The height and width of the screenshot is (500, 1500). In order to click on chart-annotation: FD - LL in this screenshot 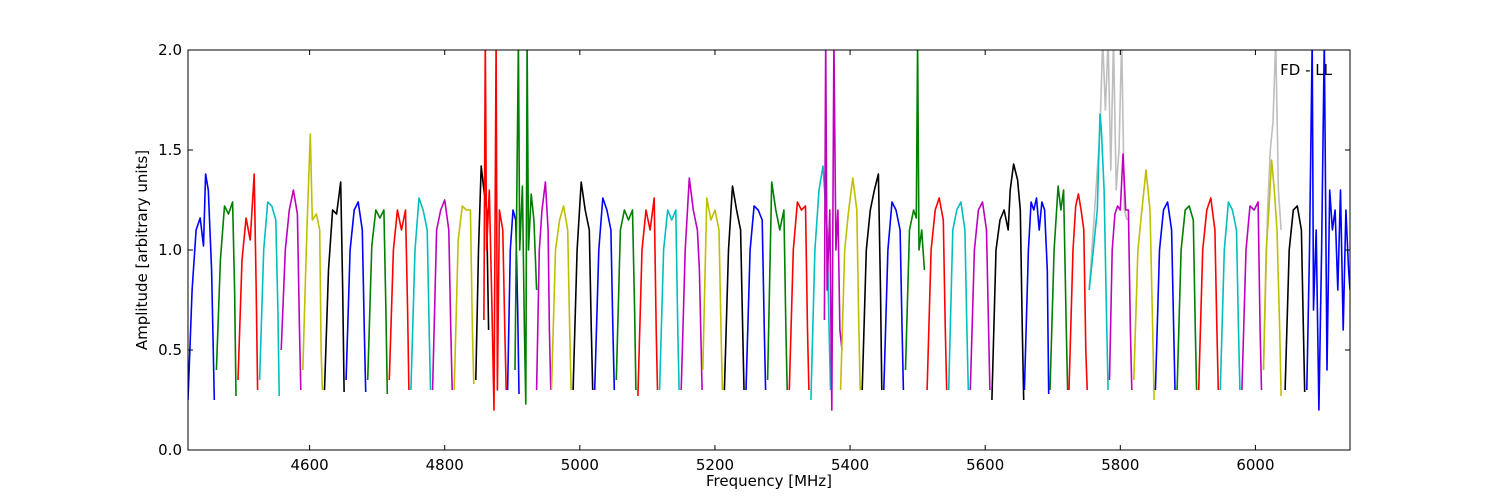, I will do `click(1306, 70)`.